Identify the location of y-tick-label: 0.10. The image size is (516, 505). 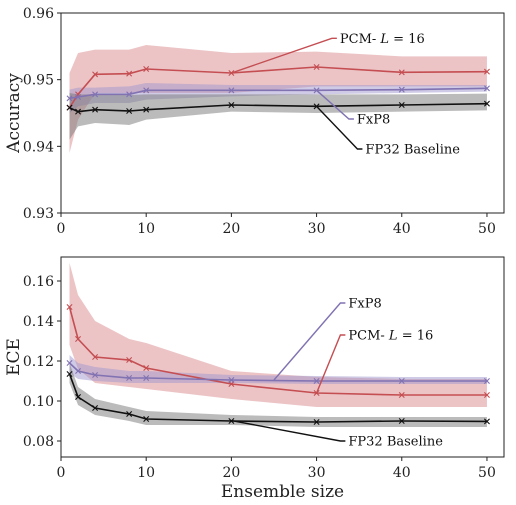
(38, 402).